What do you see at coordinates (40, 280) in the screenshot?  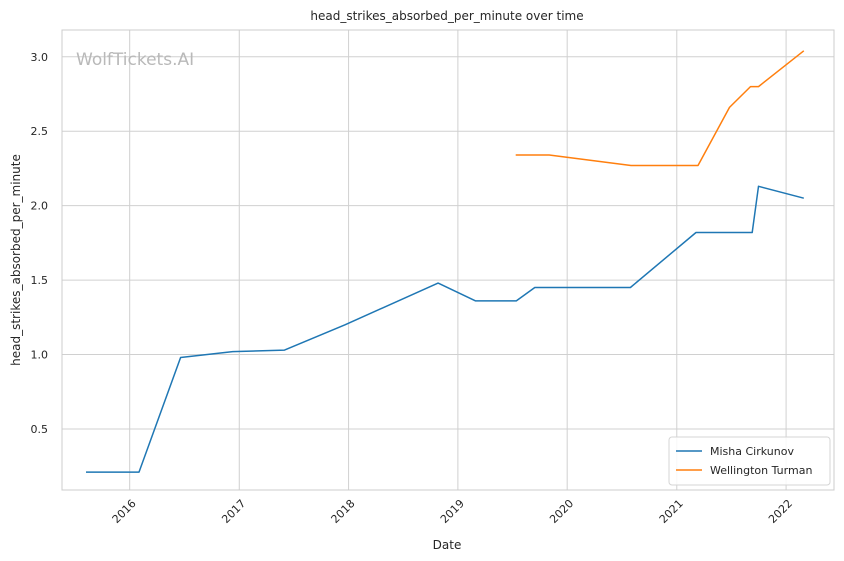 I see `y-tick-label: 1.5` at bounding box center [40, 280].